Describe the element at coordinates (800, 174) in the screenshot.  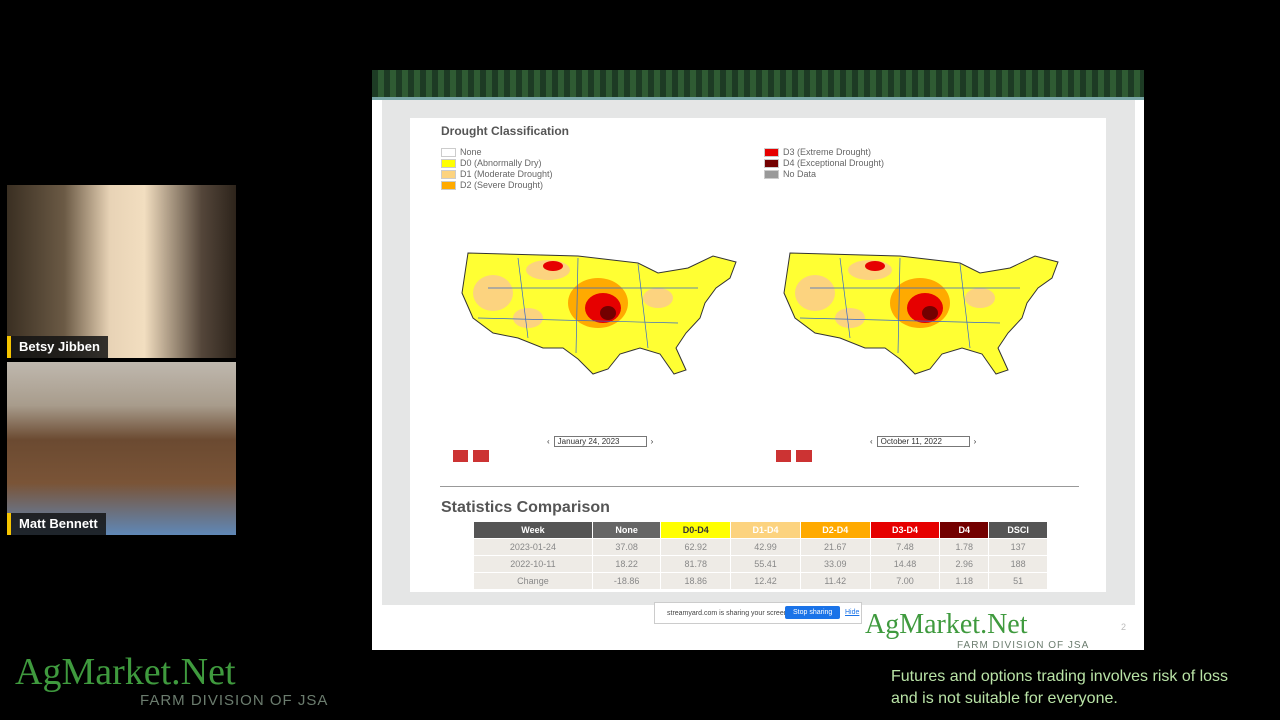
I see `legend-label: No Data` at that location.